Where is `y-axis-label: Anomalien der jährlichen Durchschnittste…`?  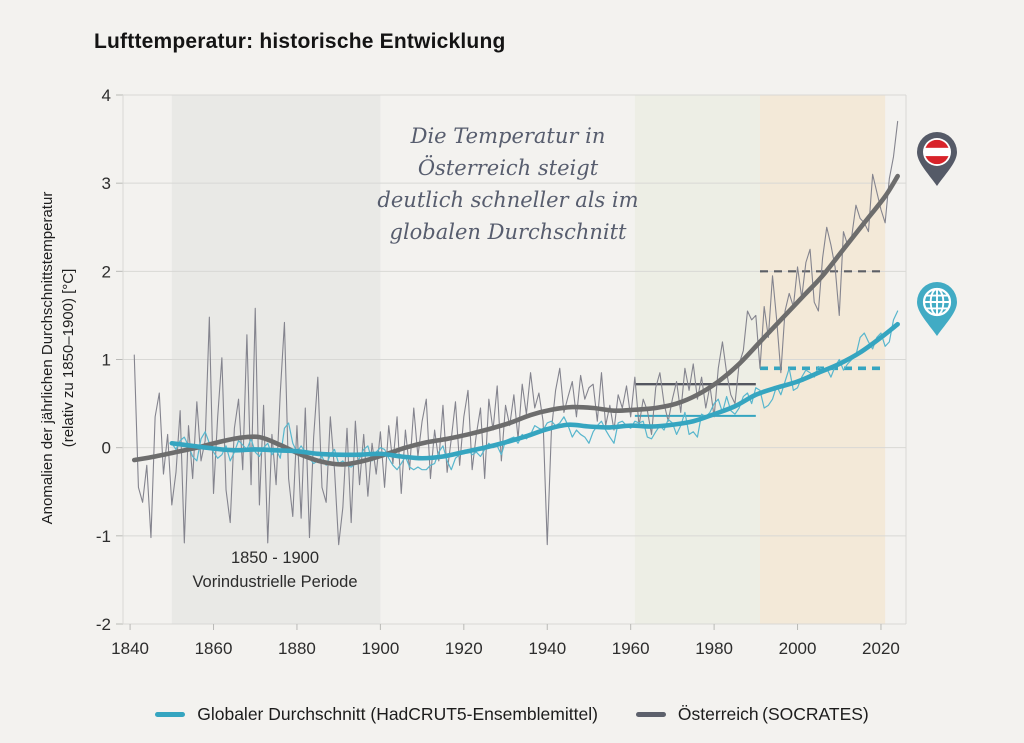 y-axis-label: Anomalien der jährlichen Durchschnittste… is located at coordinates (58, 358).